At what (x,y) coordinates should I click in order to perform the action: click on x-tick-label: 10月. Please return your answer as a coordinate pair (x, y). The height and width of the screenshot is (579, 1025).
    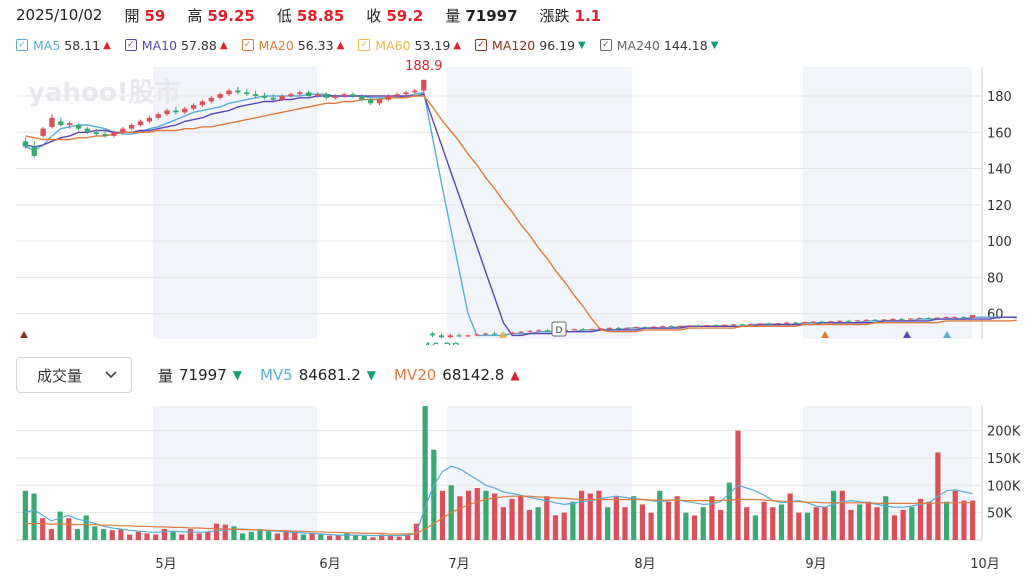
    Looking at the image, I should click on (985, 564).